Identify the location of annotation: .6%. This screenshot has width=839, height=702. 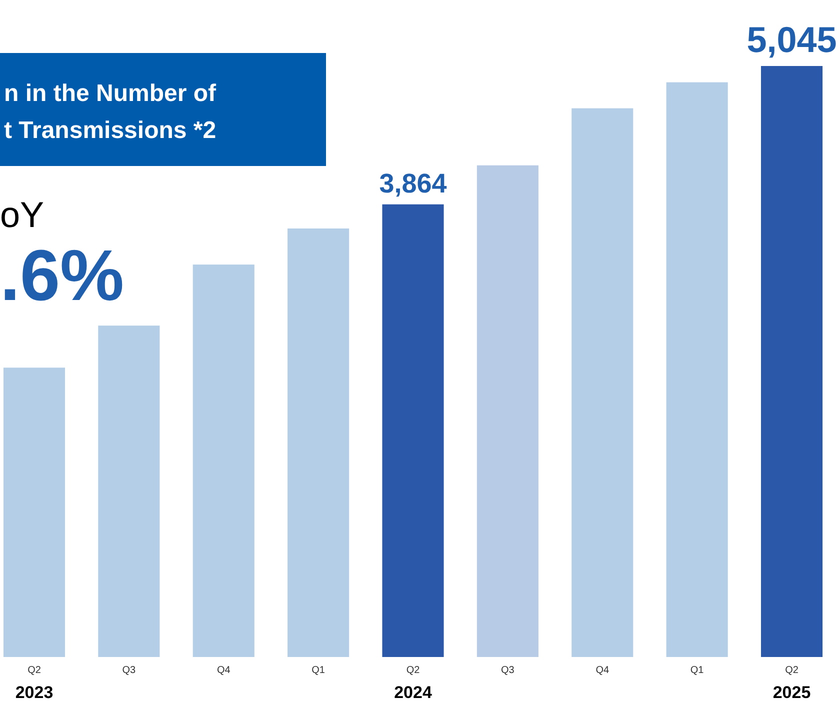
(62, 276).